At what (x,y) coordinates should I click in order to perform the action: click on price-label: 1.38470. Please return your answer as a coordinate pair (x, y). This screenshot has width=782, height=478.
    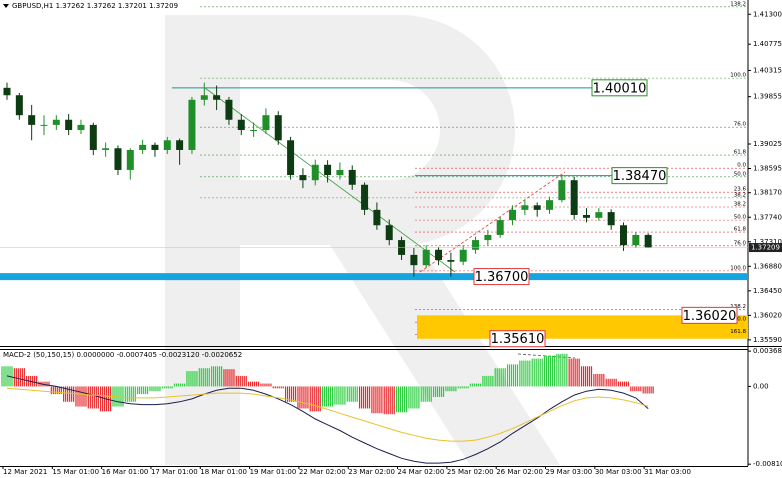
    Looking at the image, I should click on (640, 176).